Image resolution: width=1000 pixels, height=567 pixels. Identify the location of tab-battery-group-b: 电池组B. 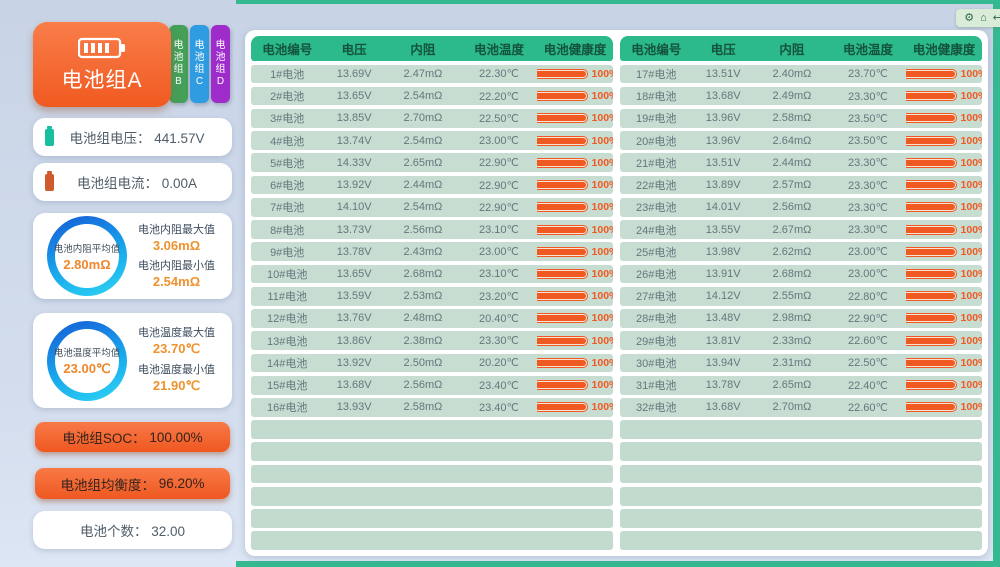
(178, 64).